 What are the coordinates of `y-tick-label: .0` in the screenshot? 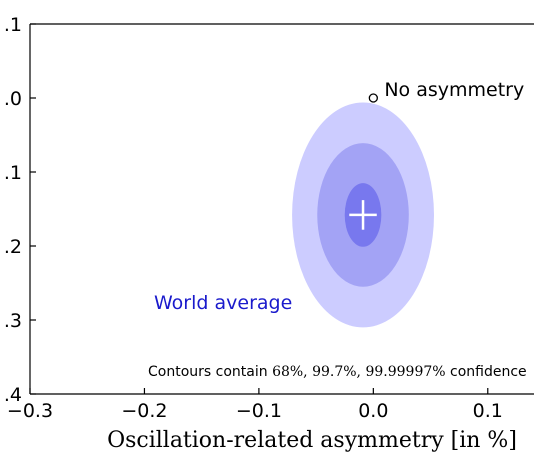 It's located at (13, 99).